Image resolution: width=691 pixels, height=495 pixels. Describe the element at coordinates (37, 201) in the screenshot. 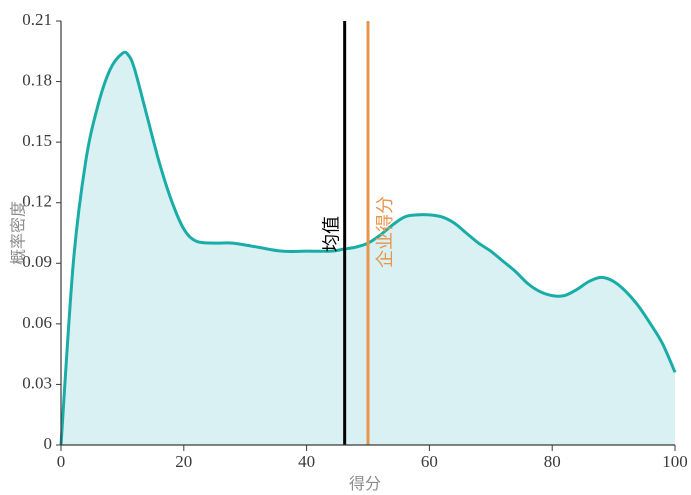

I see `y-tick-label: 0.12` at that location.